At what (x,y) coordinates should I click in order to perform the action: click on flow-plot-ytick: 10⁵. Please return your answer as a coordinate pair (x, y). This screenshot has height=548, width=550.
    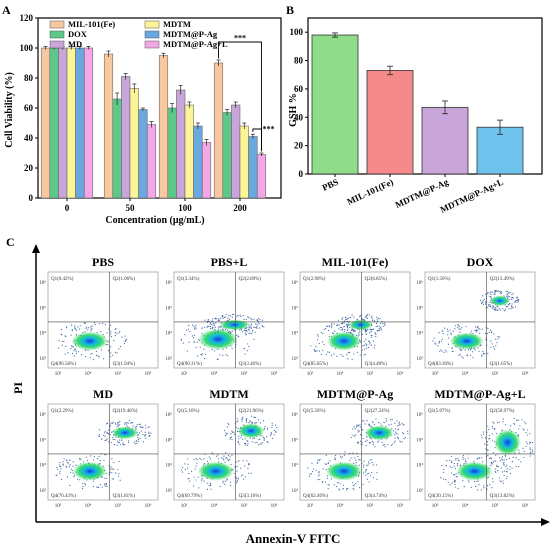
    Looking at the image, I should click on (42, 308).